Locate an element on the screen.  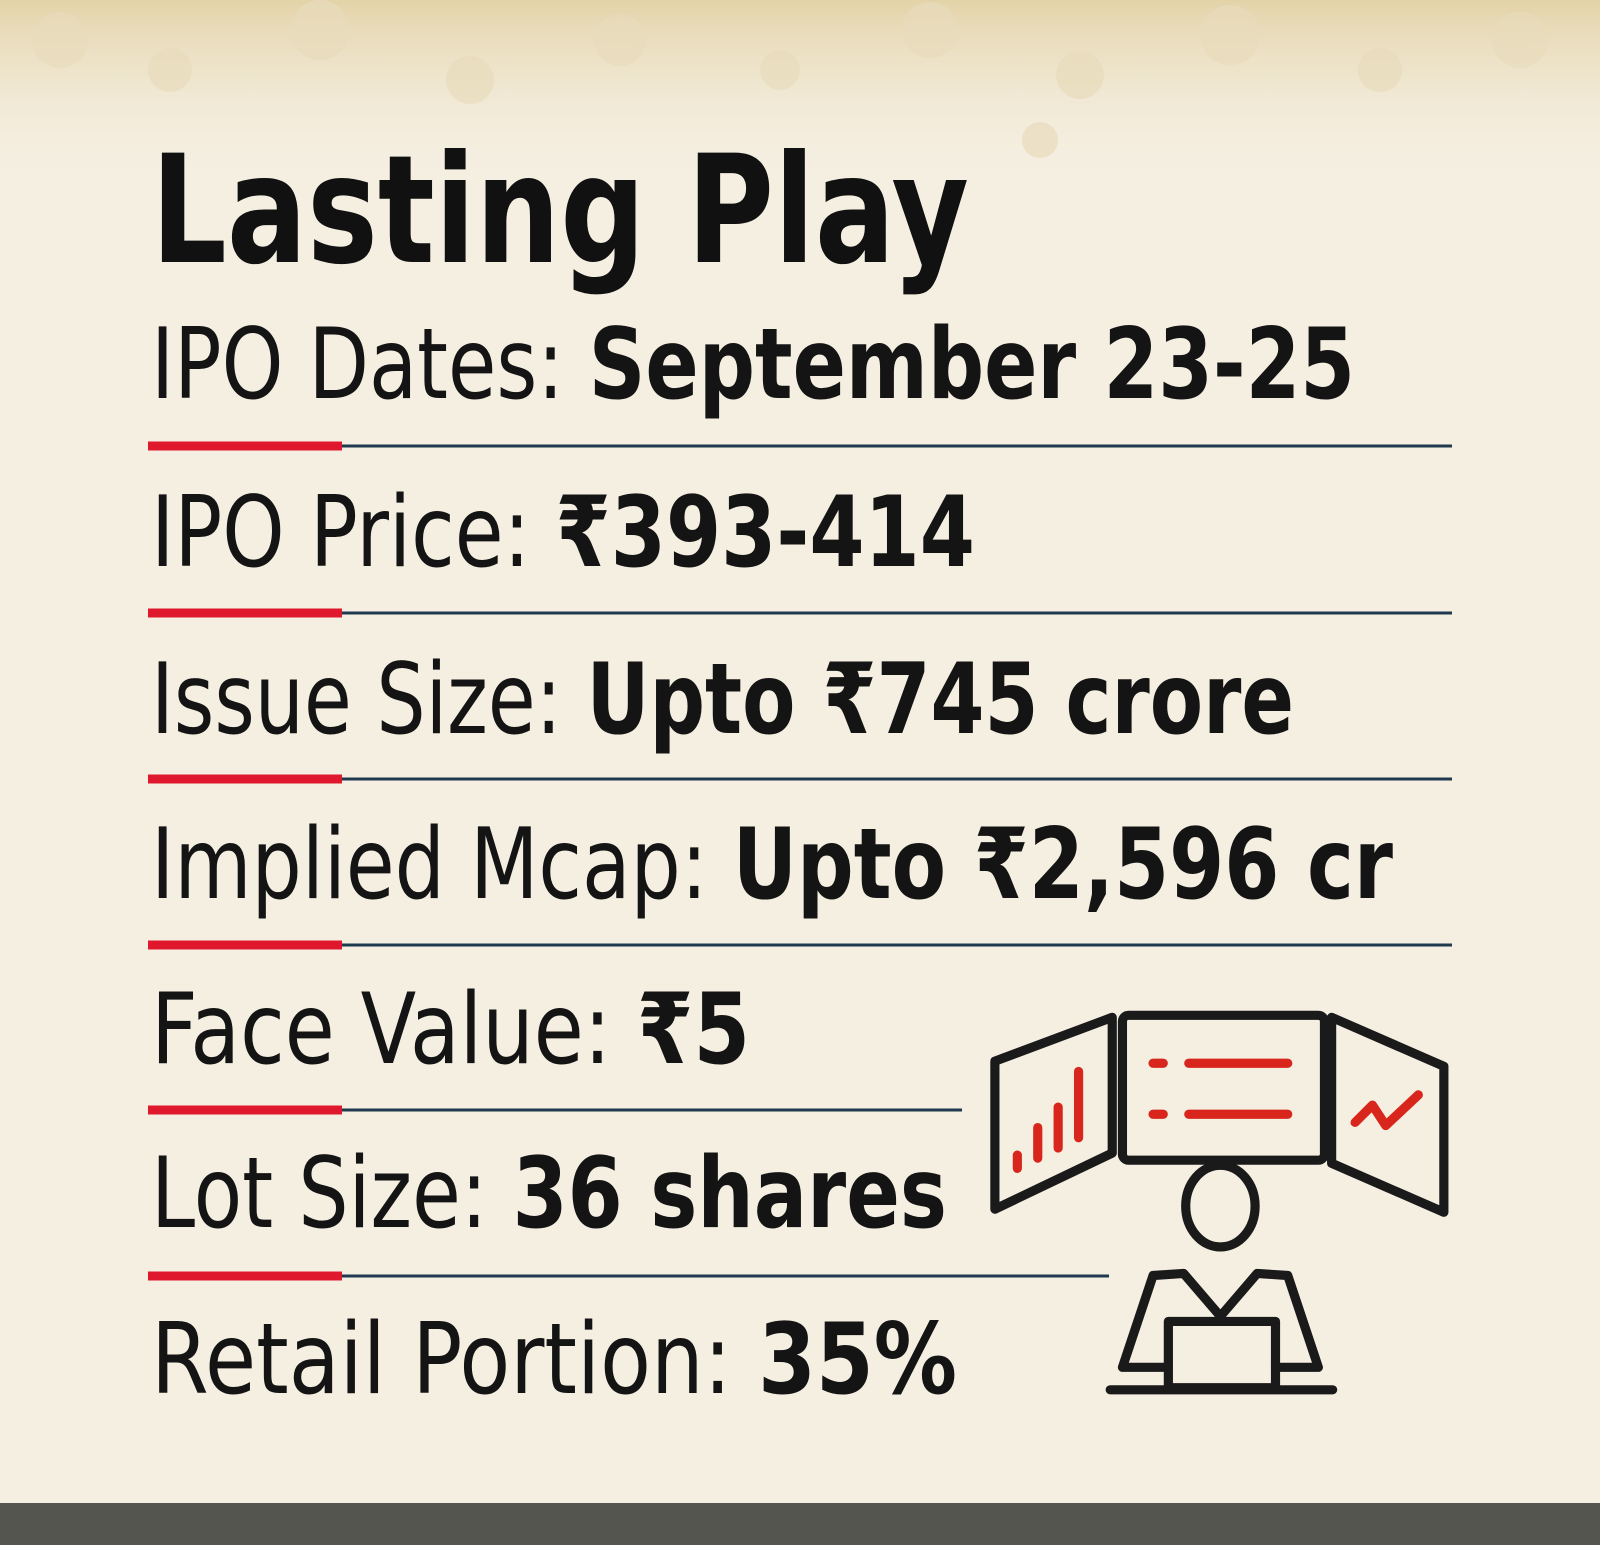
fact-value: ₹5 is located at coordinates (693, 1030).